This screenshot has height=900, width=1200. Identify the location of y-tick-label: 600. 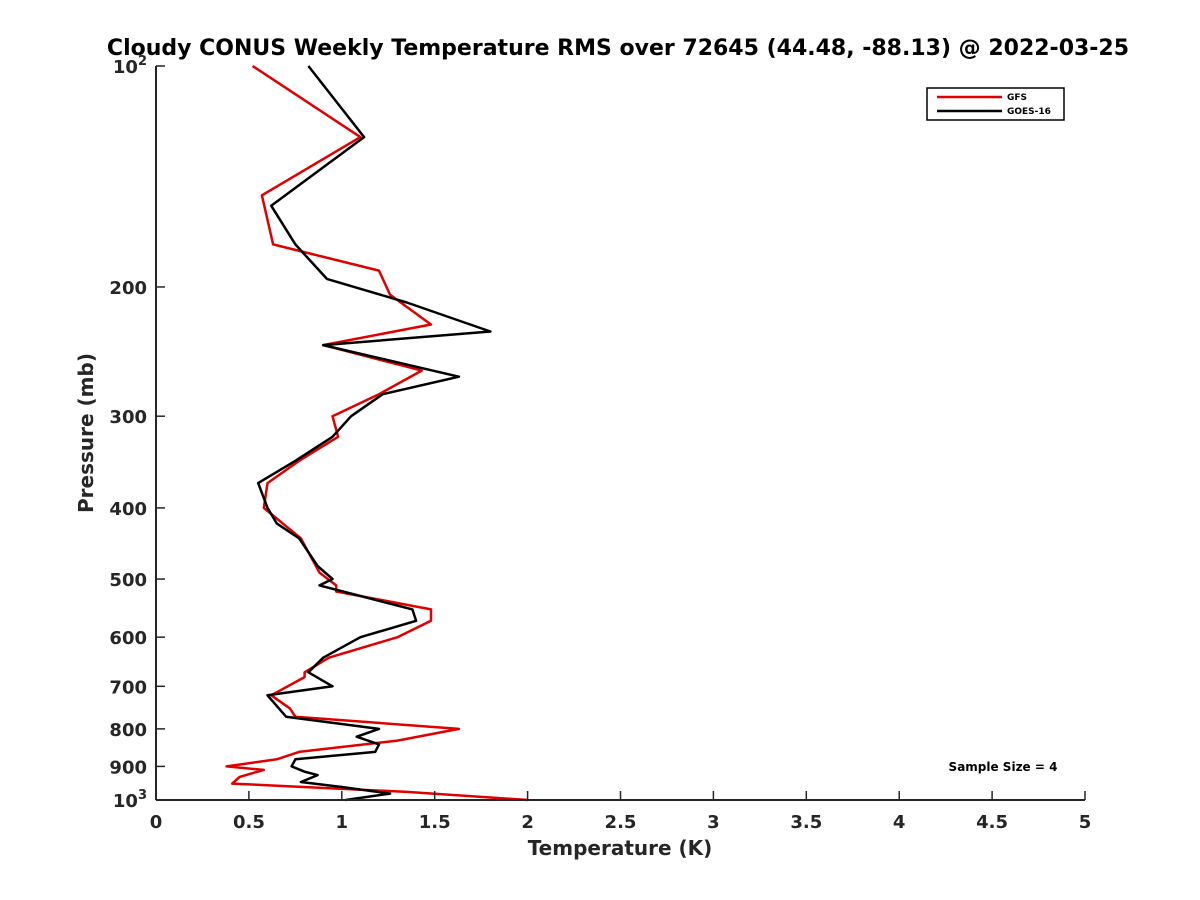
(128, 638).